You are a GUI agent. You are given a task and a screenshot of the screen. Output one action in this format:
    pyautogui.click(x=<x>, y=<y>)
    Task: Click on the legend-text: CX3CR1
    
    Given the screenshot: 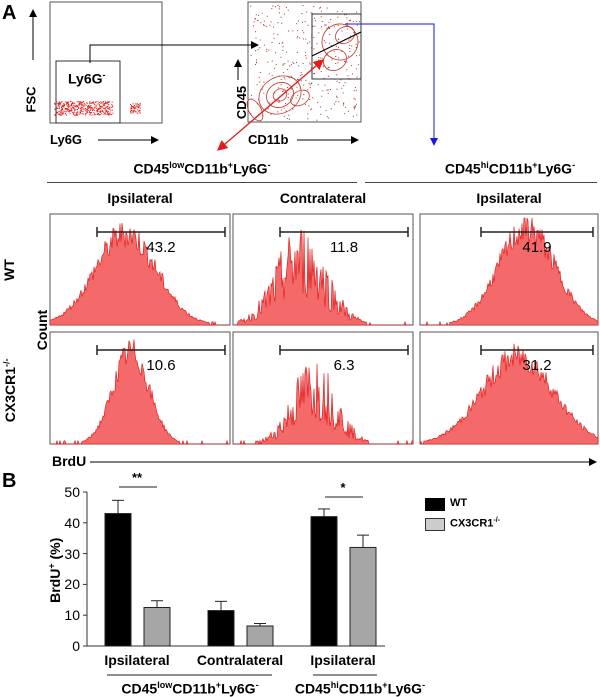 What is the action you would take?
    pyautogui.click(x=472, y=523)
    